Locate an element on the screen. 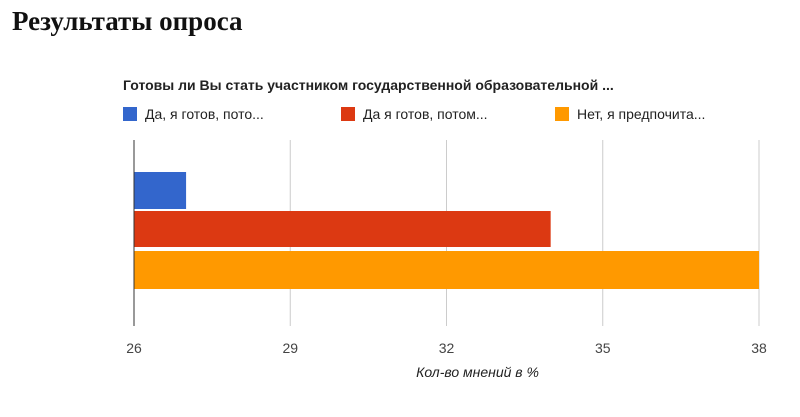  x-tick-label: 38 is located at coordinates (759, 348).